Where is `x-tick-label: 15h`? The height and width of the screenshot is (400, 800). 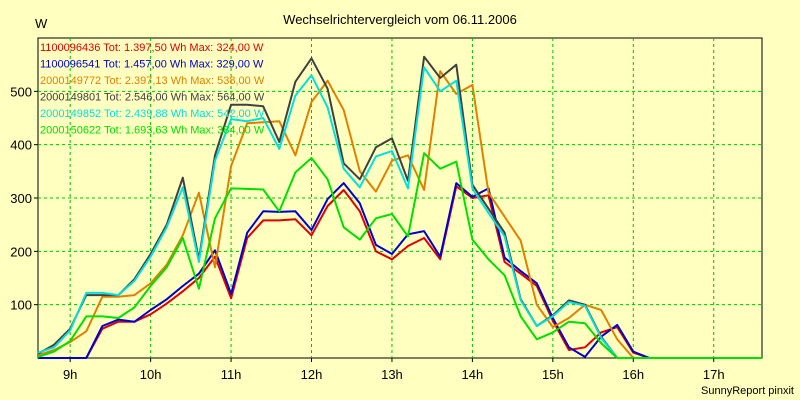 x-tick-label: 15h is located at coordinates (553, 374).